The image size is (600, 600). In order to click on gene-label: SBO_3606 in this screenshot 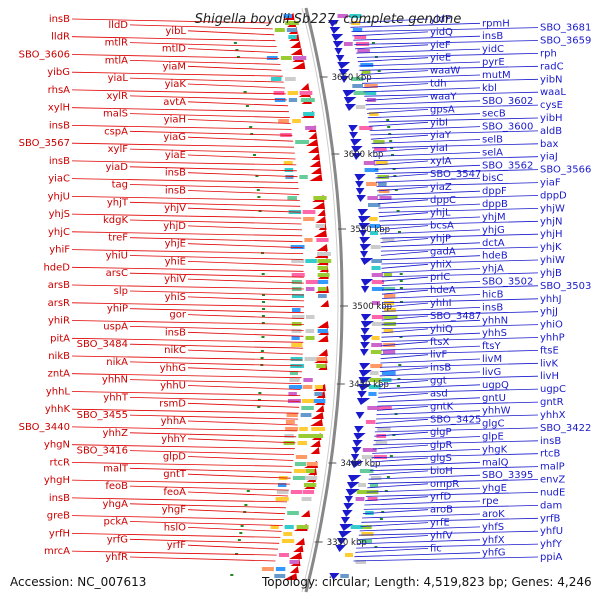, I will do `click(44, 55)`.